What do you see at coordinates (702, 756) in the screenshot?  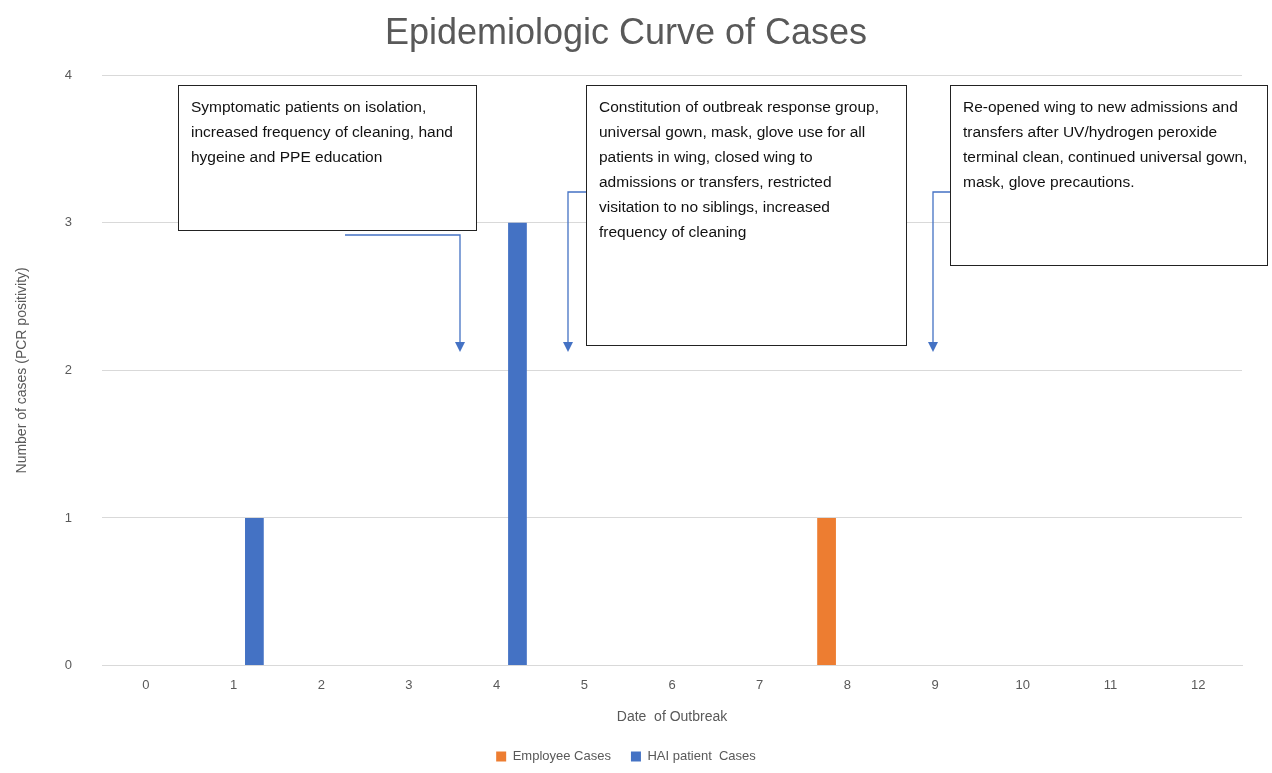 I see `legend-label: HAI patient Cases` at bounding box center [702, 756].